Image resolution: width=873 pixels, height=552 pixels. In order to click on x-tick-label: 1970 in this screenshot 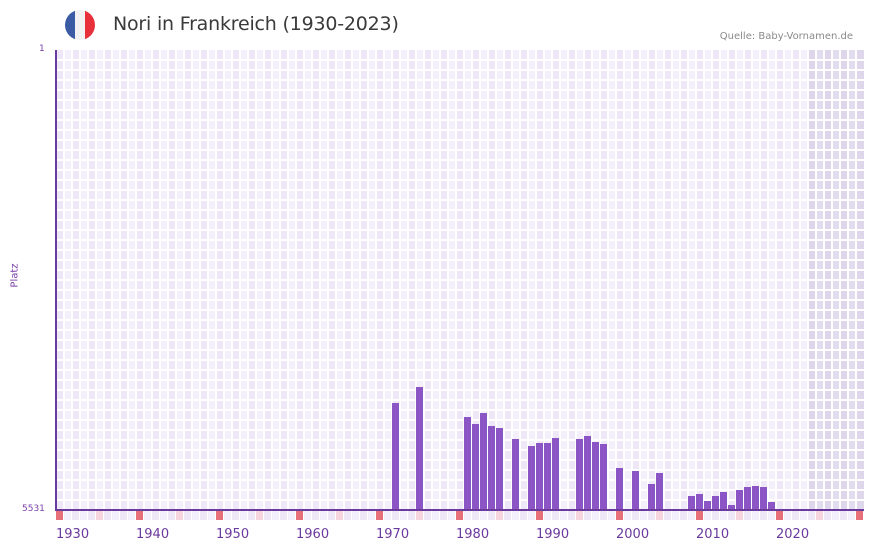, I will do `click(393, 534)`.